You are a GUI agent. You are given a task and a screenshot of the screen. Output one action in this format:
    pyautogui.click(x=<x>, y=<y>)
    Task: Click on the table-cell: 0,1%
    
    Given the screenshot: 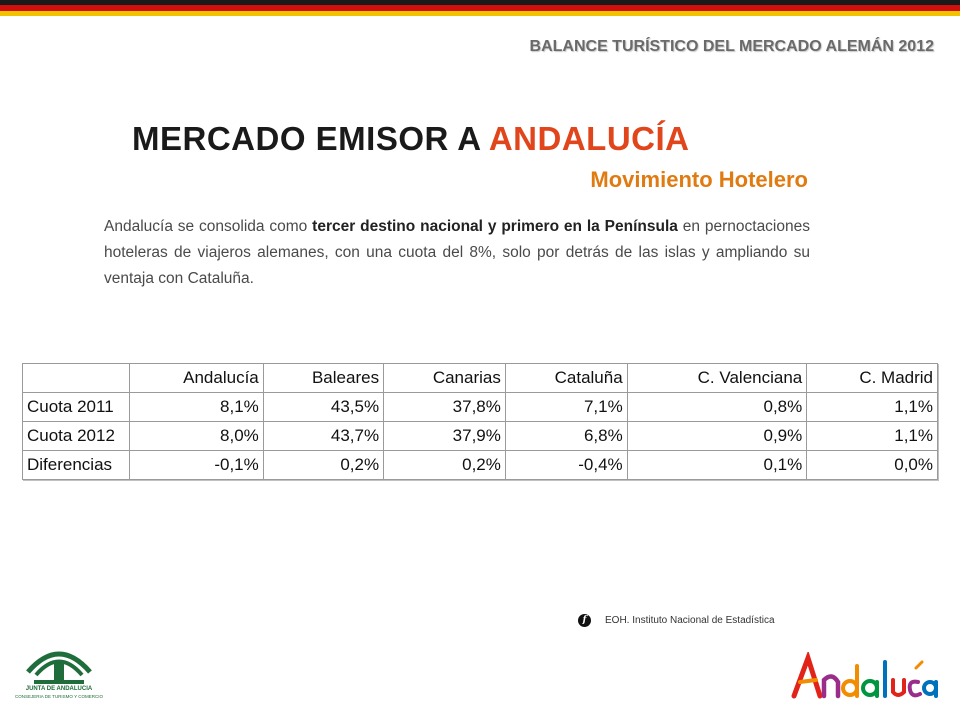 What is the action you would take?
    pyautogui.click(x=717, y=465)
    